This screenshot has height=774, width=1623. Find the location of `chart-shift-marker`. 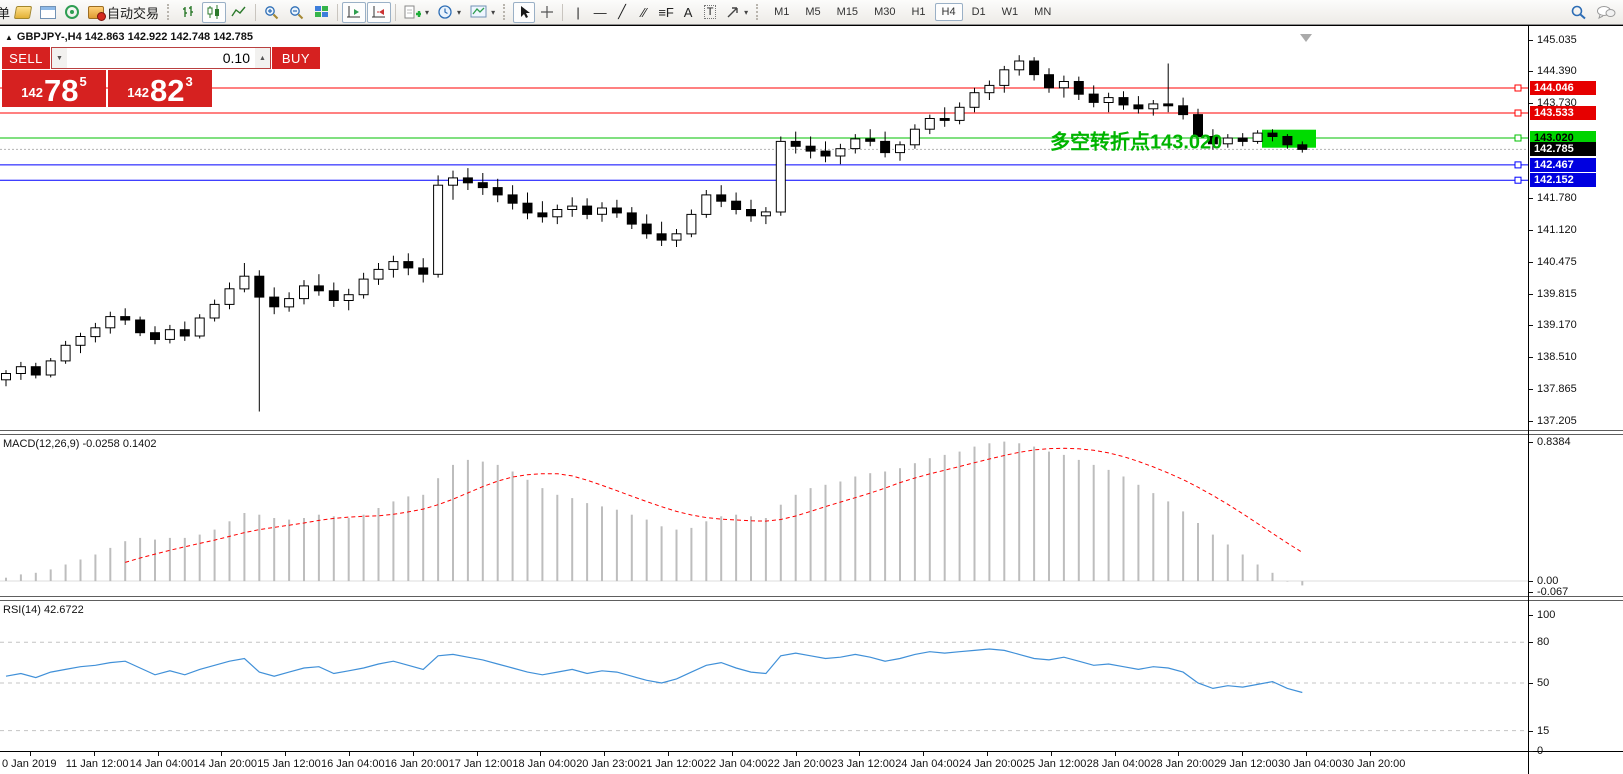

chart-shift-marker is located at coordinates (1306, 38).